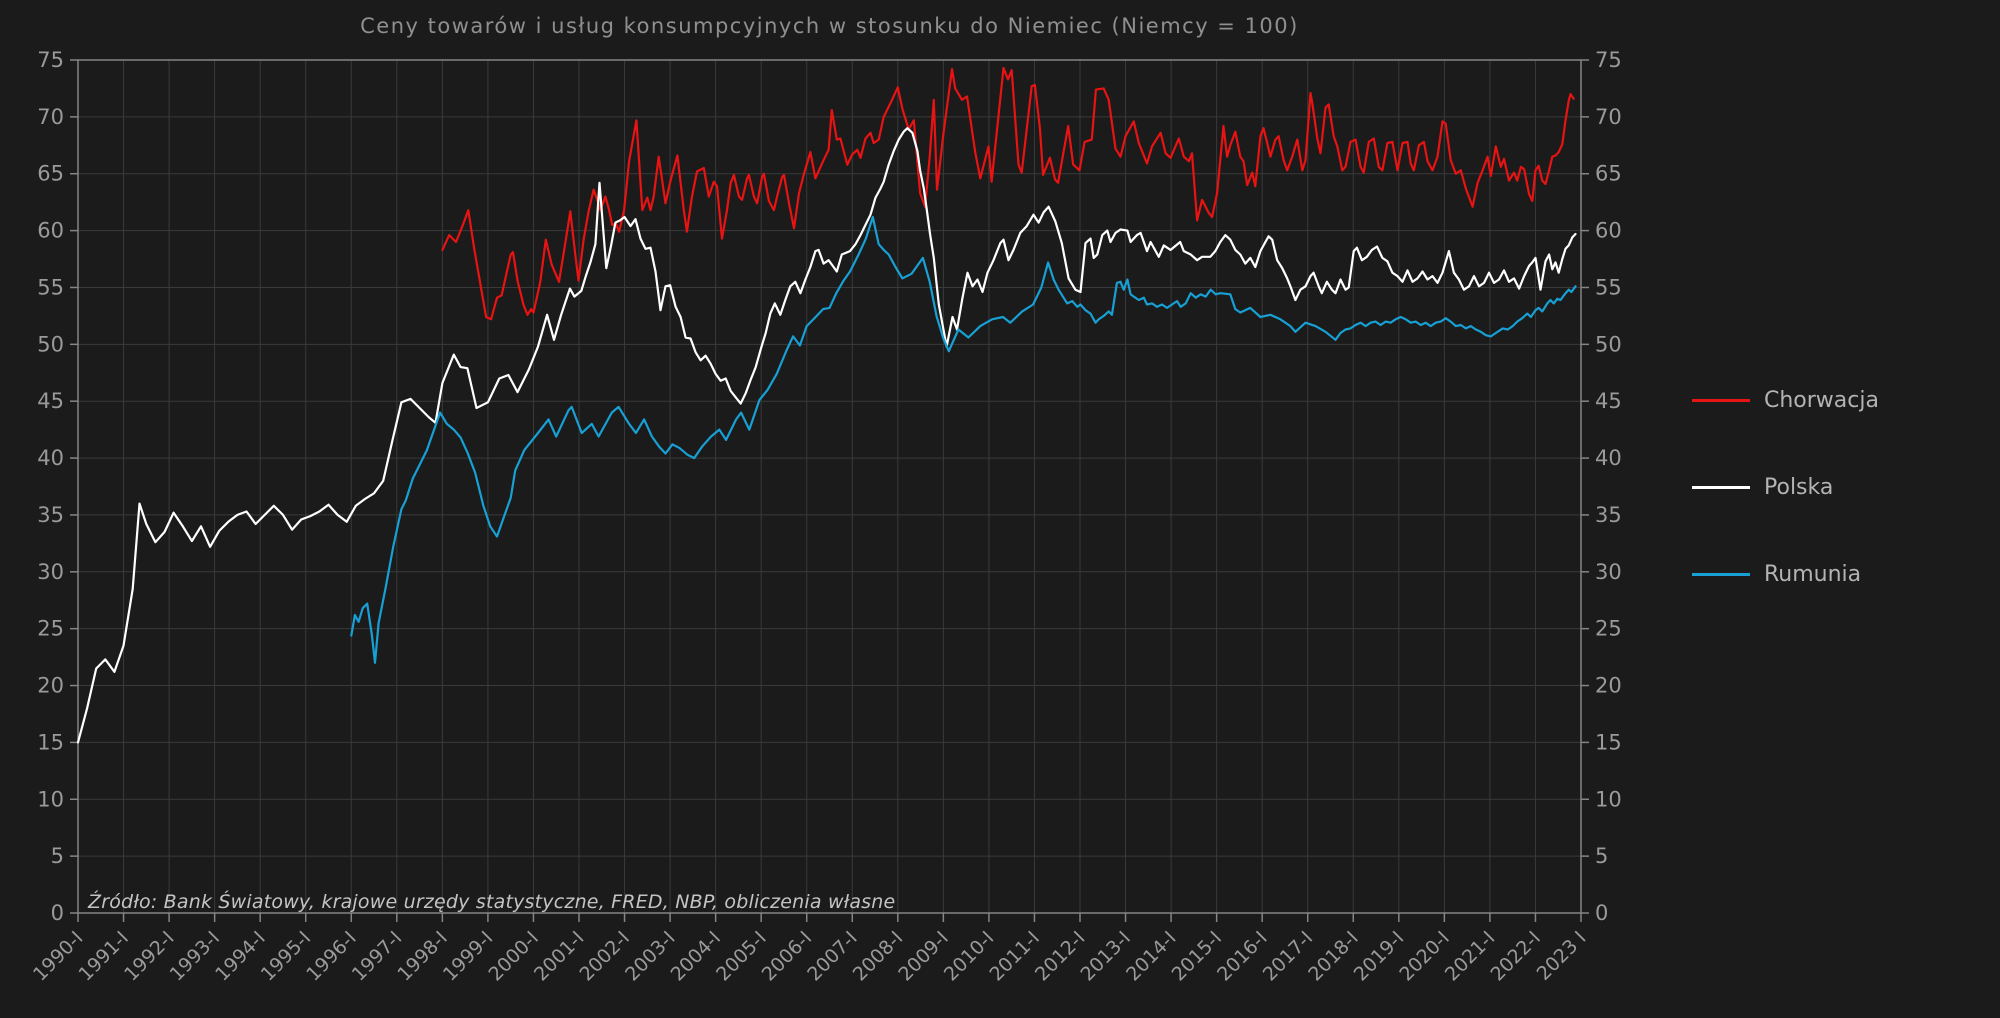 This screenshot has width=2000, height=1018. Describe the element at coordinates (468, 956) in the screenshot. I see `x-tick-label: 1999-I` at that location.